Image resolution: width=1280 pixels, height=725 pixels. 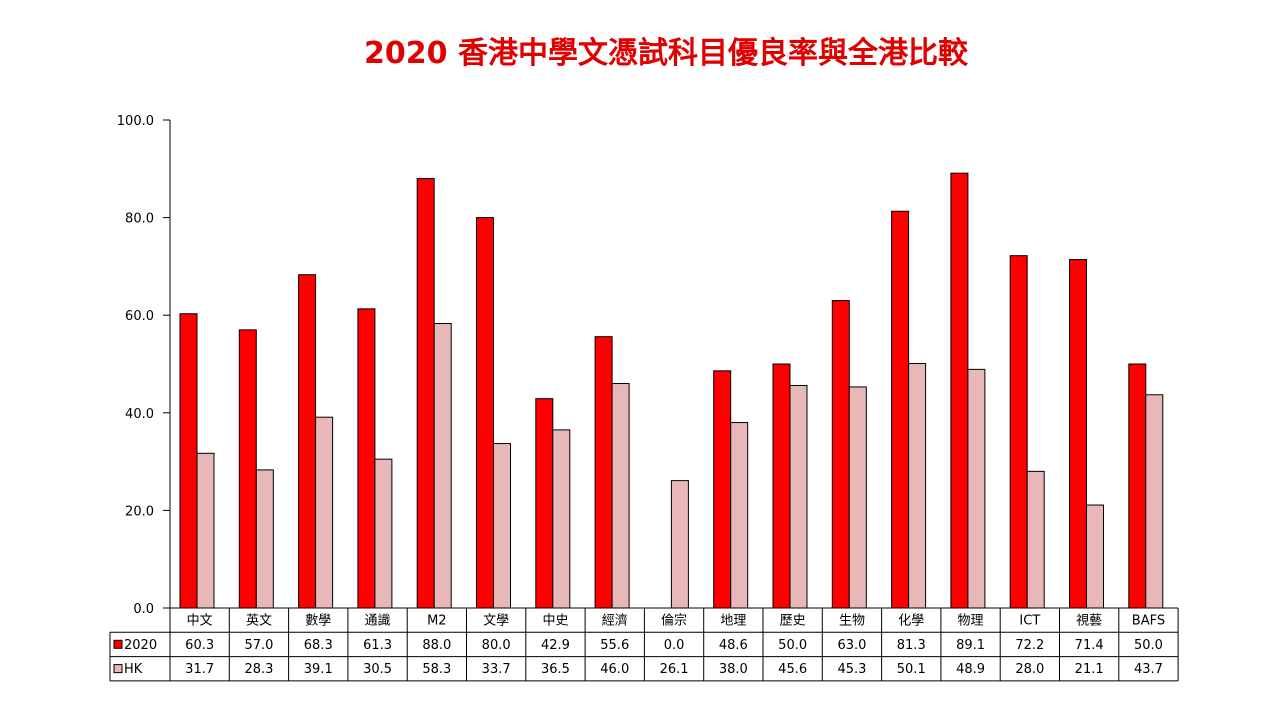 I want to click on y-axis: 0.0 20.0 40.0 60.0 80.0 100.0, so click(x=144, y=365).